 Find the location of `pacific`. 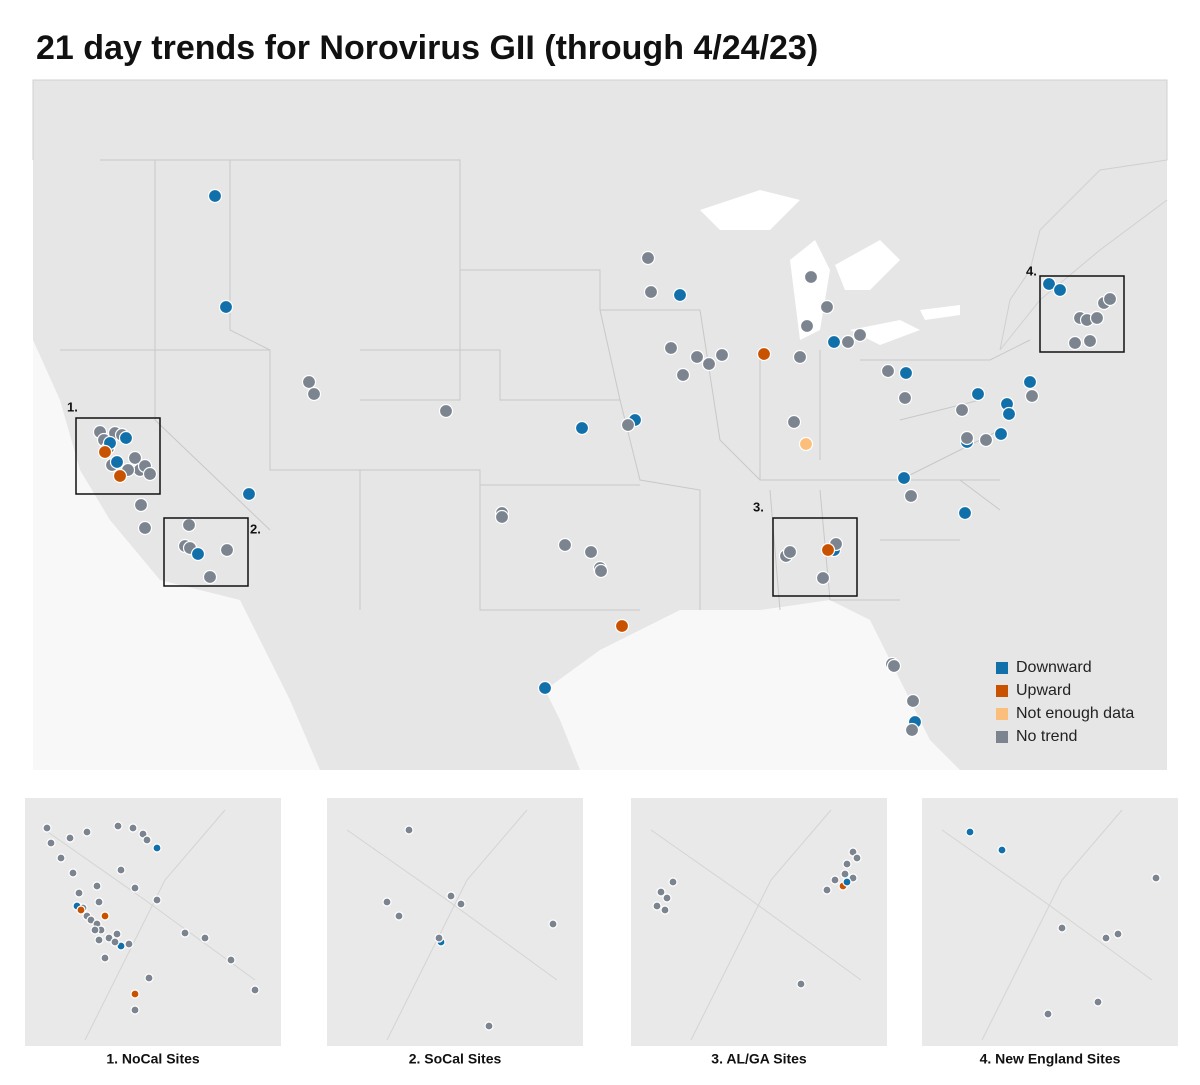

pacific is located at coordinates (176, 555).